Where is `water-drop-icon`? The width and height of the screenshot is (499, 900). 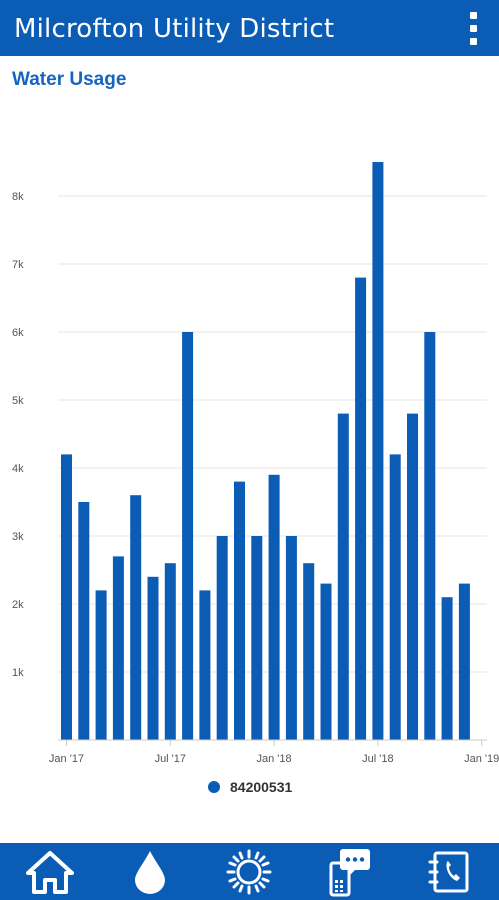 water-drop-icon is located at coordinates (149, 872).